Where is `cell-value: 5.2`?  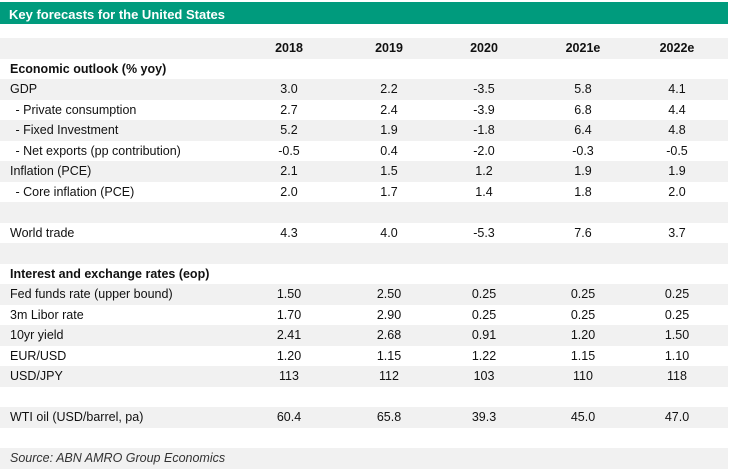 cell-value: 5.2 is located at coordinates (289, 130).